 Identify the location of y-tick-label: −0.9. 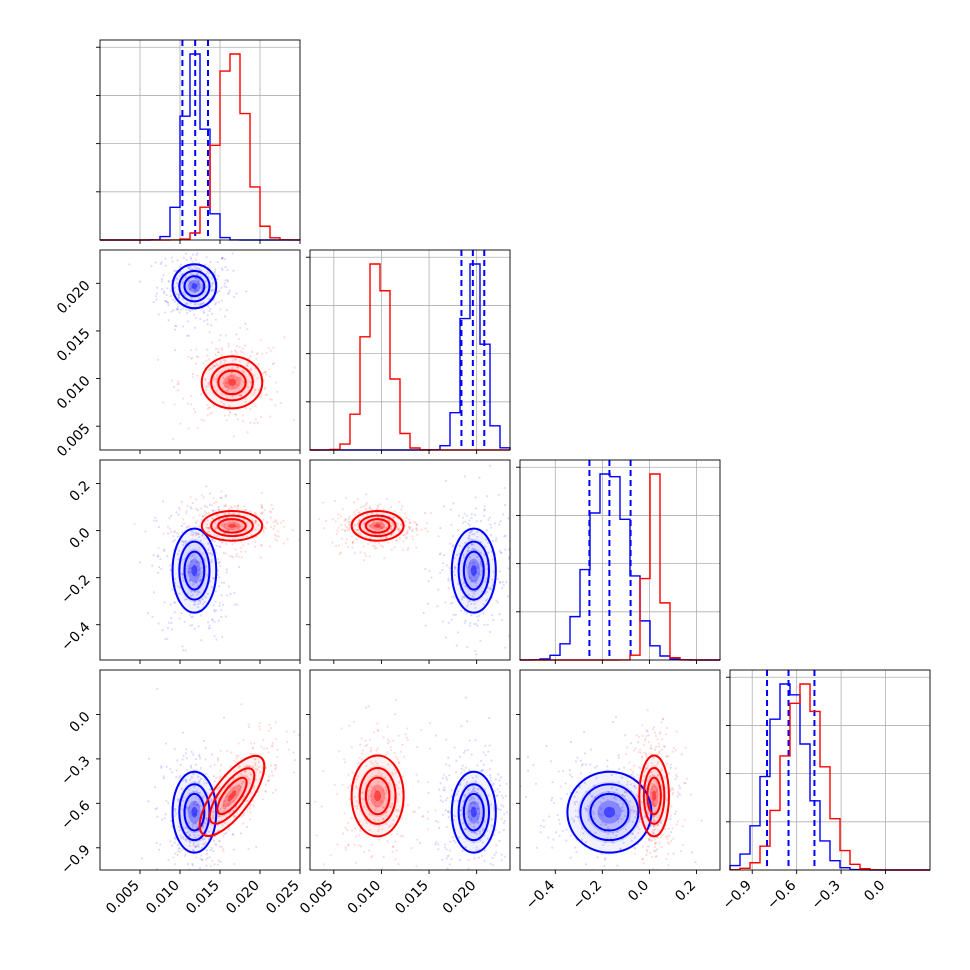
(75, 859).